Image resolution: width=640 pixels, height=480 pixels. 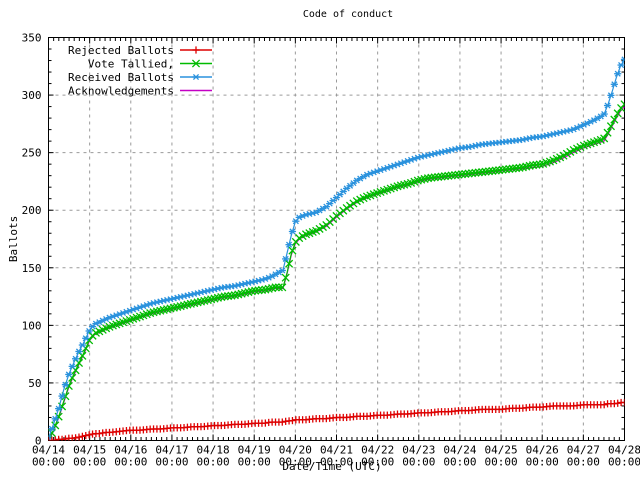 What do you see at coordinates (121, 91) in the screenshot?
I see `legend-label-3: Acknowledgements` at bounding box center [121, 91].